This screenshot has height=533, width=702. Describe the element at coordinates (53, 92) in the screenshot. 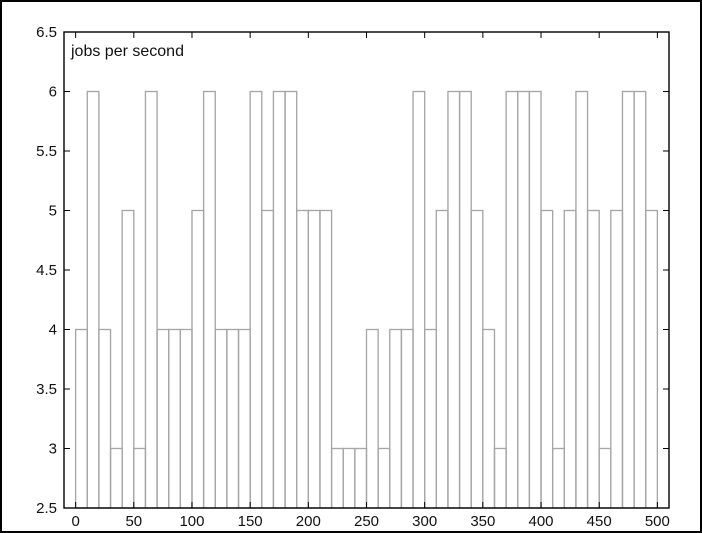

I see `y-tick-label-7: 6` at that location.